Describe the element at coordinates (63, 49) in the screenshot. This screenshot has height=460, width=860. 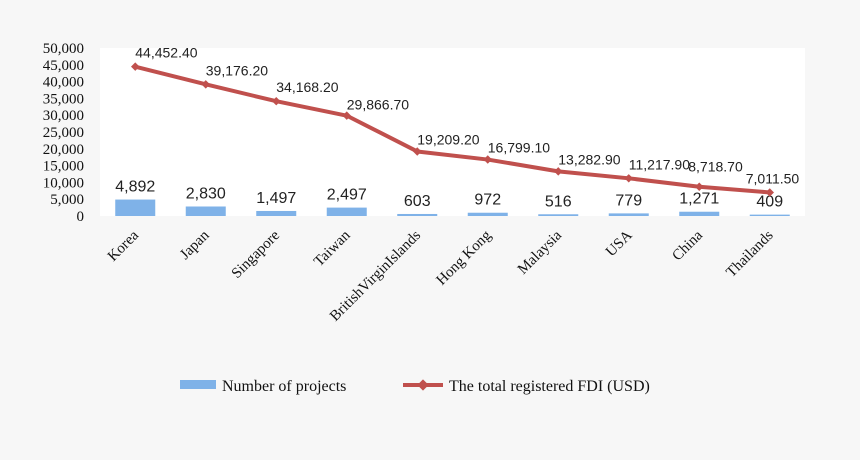
I see `y-tick-label: 50,000` at that location.